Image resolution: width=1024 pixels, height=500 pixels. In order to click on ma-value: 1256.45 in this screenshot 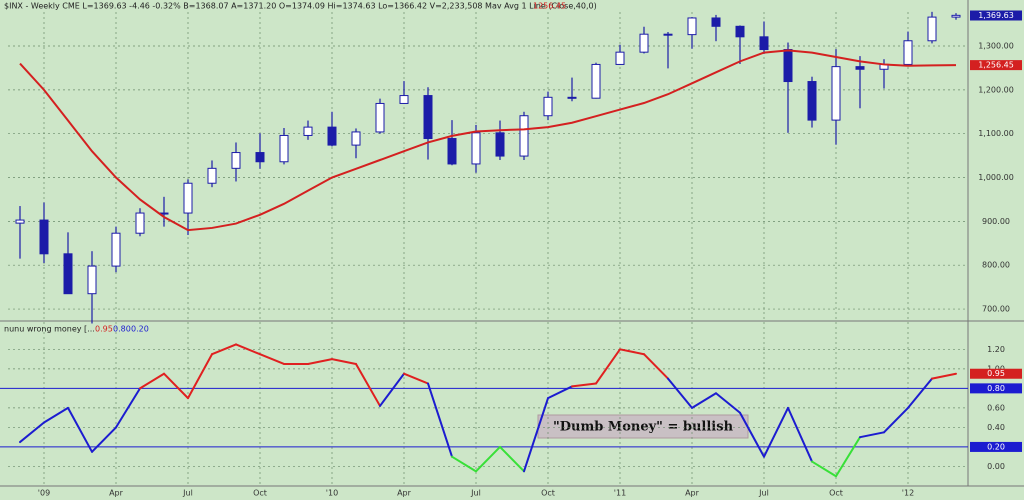, I will do `click(549, 6)`.